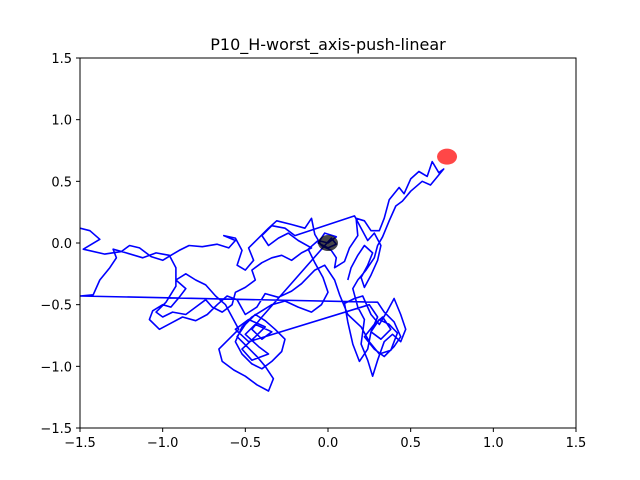 This screenshot has height=480, width=640. What do you see at coordinates (246, 443) in the screenshot?
I see `x-tick-label: −0.5` at bounding box center [246, 443].